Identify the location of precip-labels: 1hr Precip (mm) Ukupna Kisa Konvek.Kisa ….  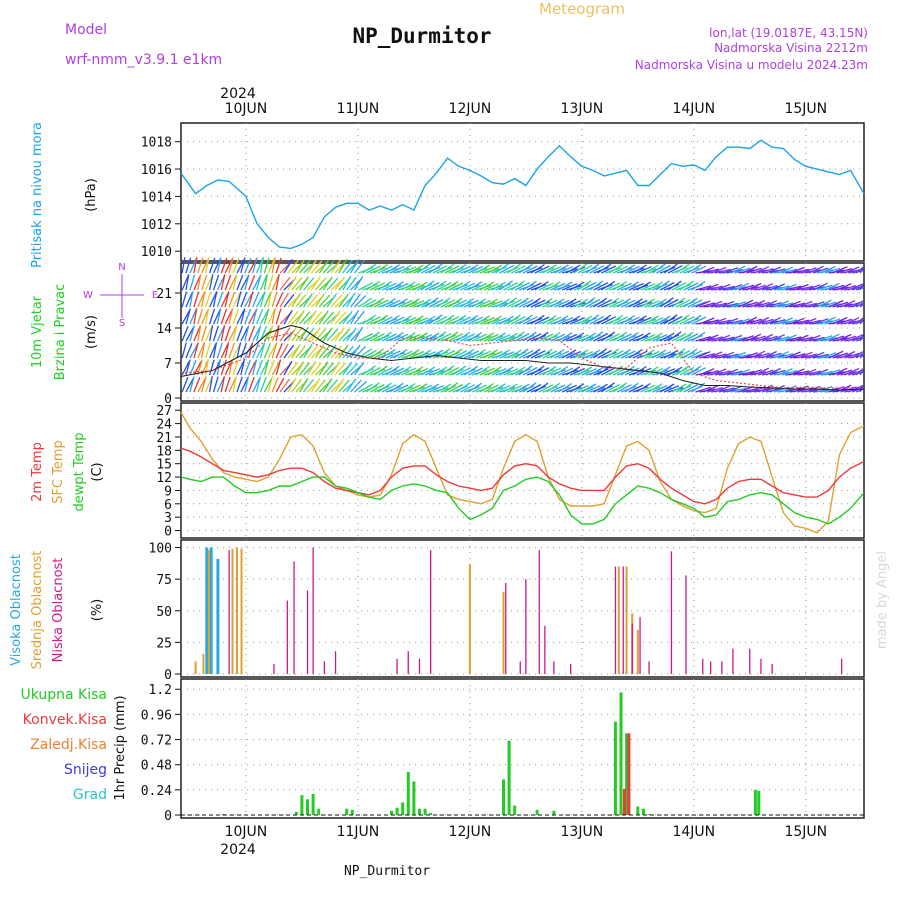
(74, 745).